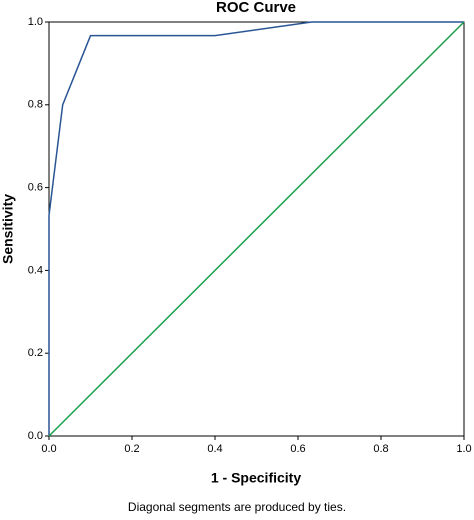 This screenshot has height=520, width=474. I want to click on x-tick-label: 0.4, so click(214, 449).